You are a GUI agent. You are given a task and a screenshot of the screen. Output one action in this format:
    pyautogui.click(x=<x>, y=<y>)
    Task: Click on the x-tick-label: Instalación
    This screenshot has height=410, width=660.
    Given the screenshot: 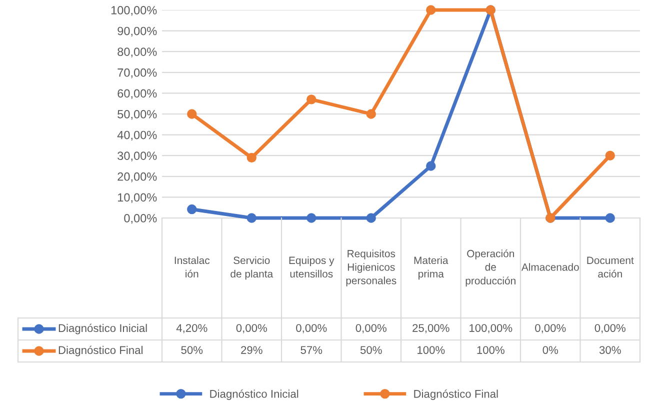 What is the action you would take?
    pyautogui.click(x=192, y=267)
    